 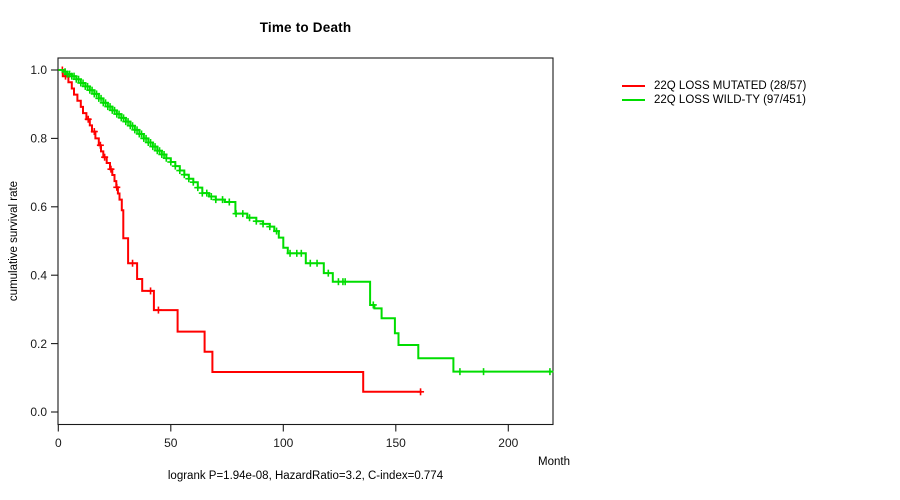 I want to click on y-axis-label: cumulative survival rate, so click(x=14, y=241).